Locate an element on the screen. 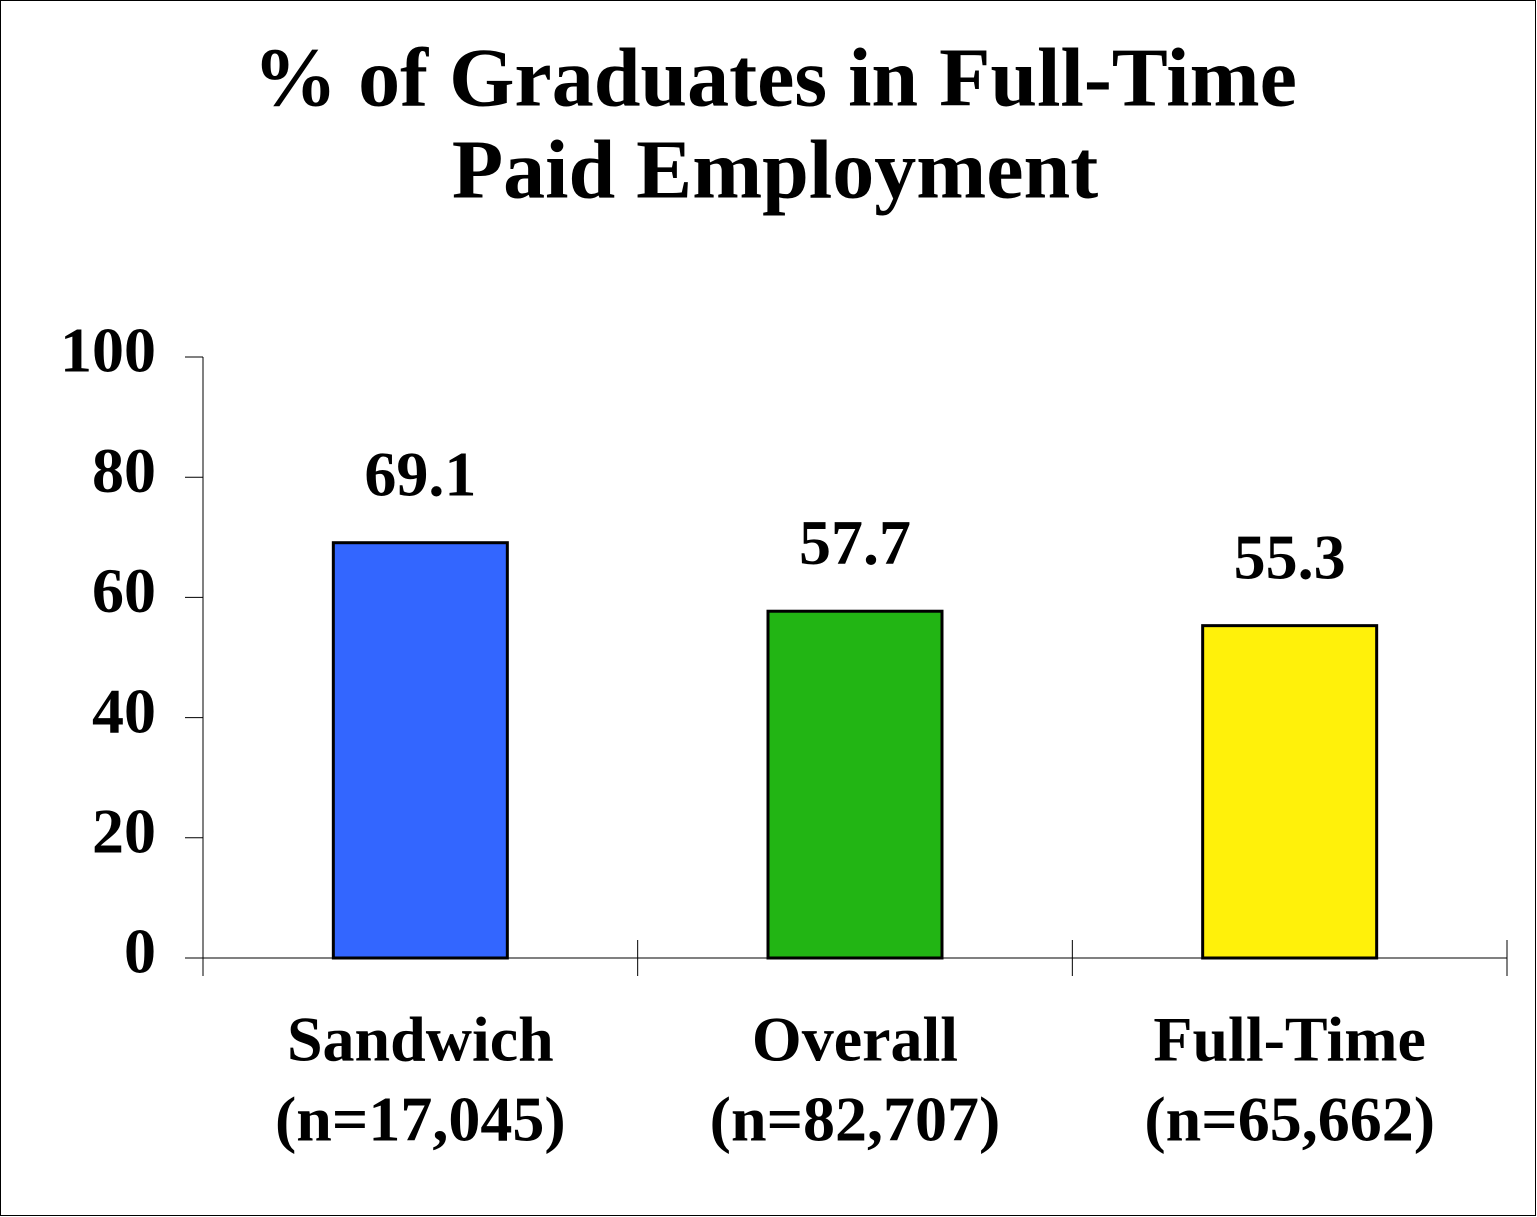 Image resolution: width=1537 pixels, height=1217 pixels. y-tick-label: 20 is located at coordinates (124, 830).